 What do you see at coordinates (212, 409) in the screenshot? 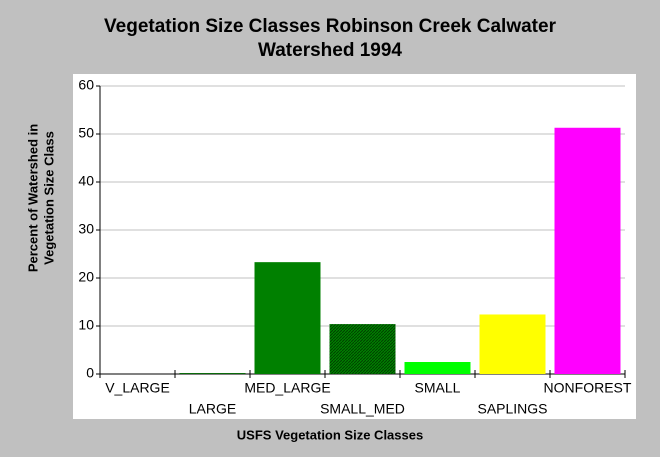
I see `x-tick-label: LARGE` at bounding box center [212, 409].